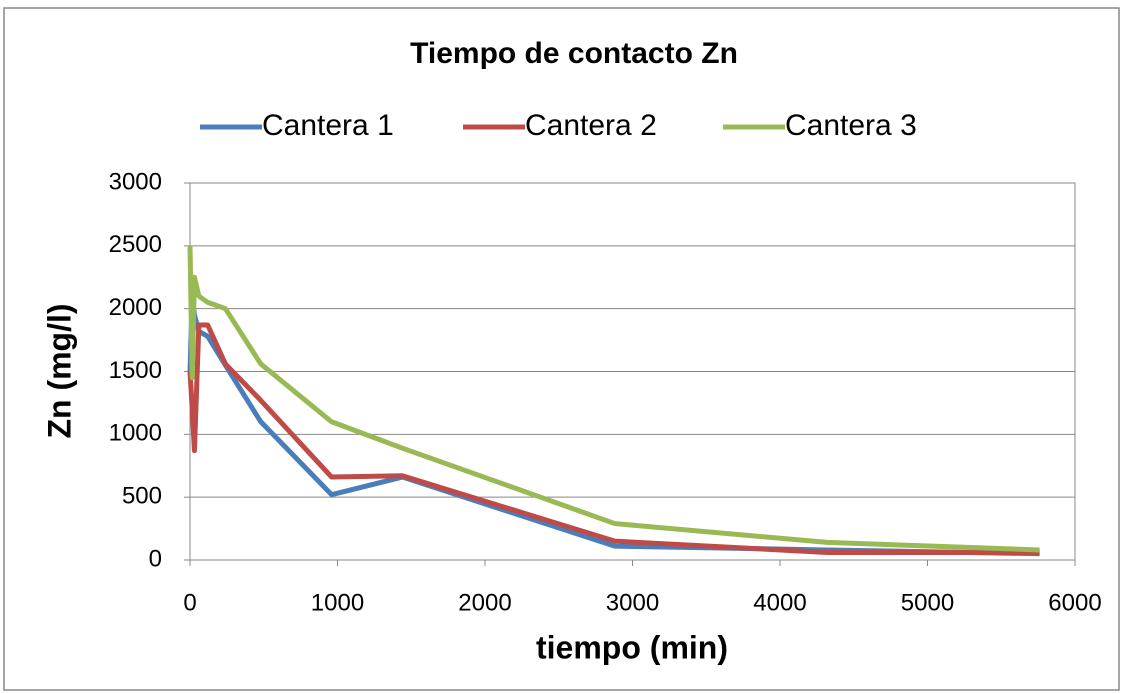  Describe the element at coordinates (1074, 602) in the screenshot. I see `x-tick-label: 6000` at that location.